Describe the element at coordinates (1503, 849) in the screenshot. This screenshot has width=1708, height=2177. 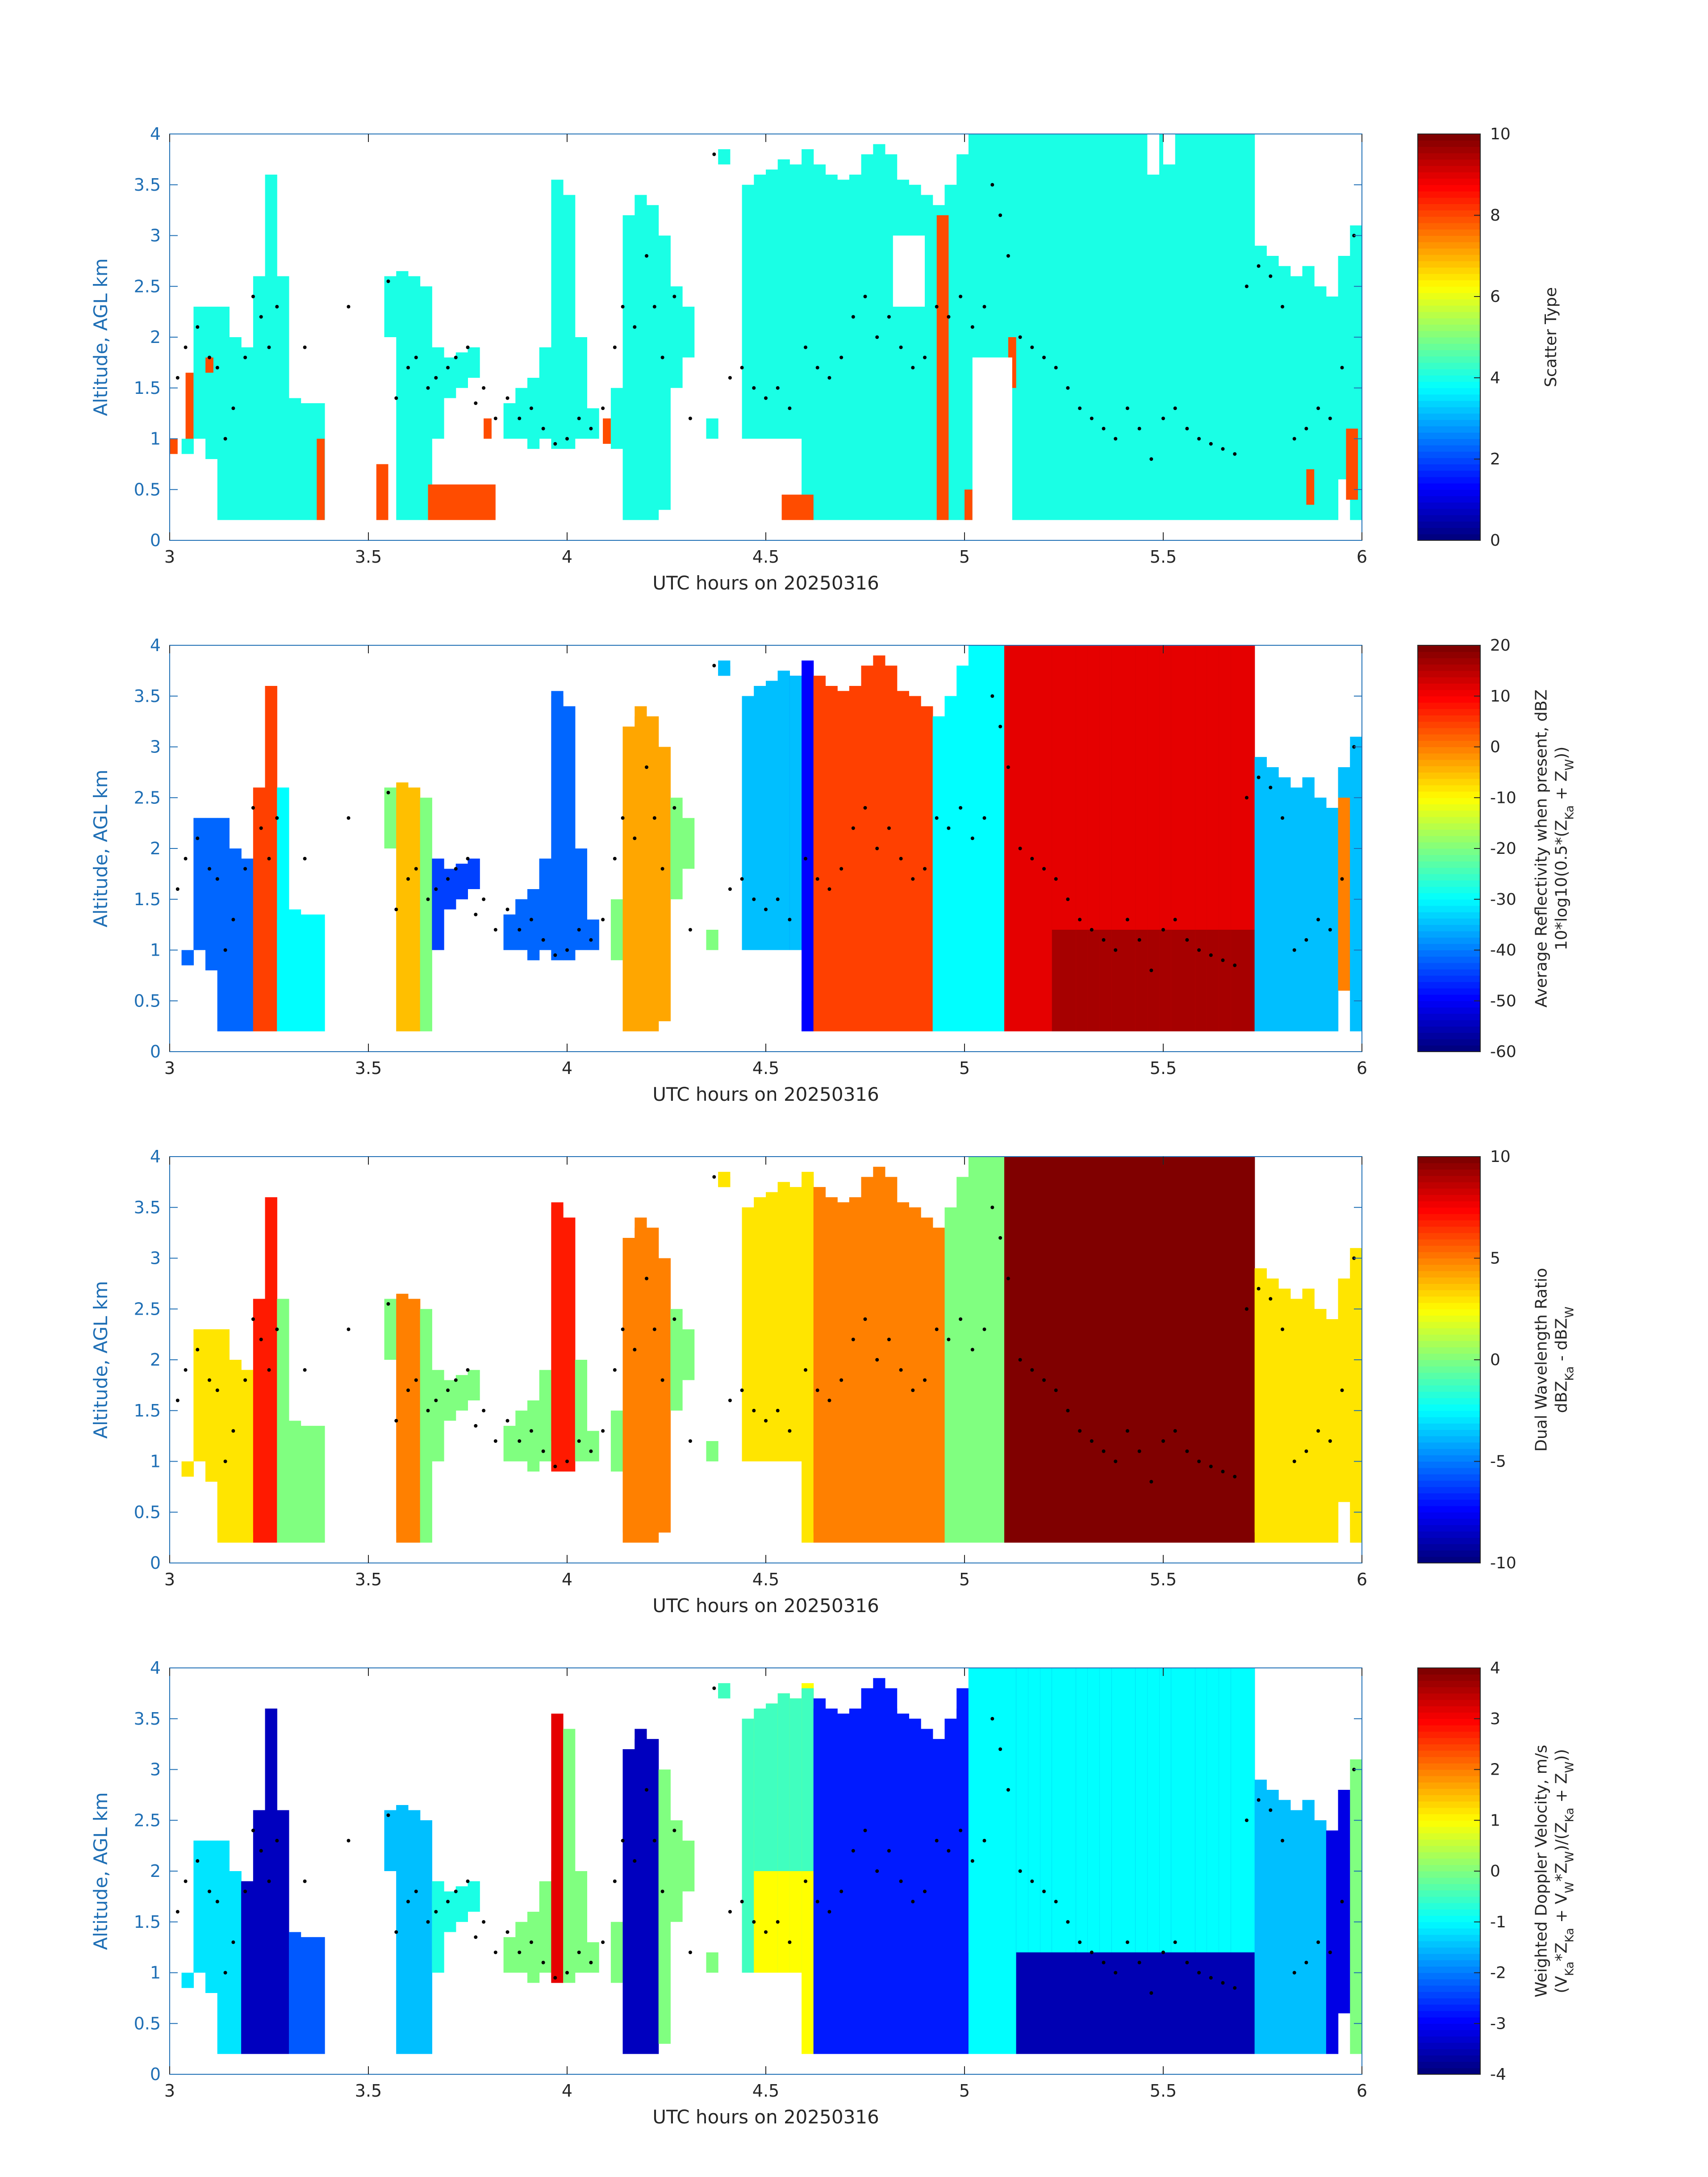
I see `colorbar-tick-label: -20` at that location.